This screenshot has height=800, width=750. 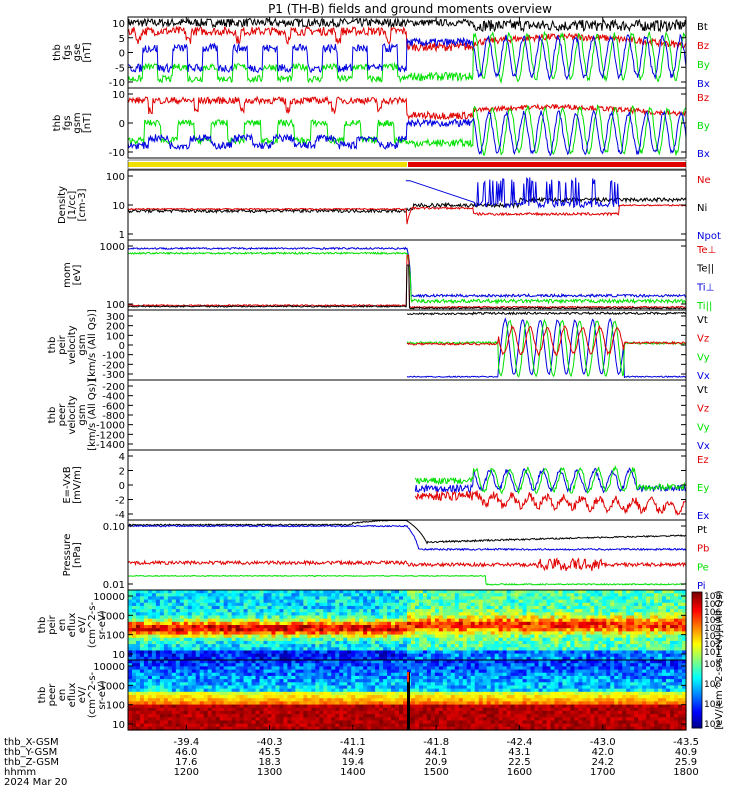 What do you see at coordinates (407, 287) in the screenshot?
I see `te-par-trace` at bounding box center [407, 287].